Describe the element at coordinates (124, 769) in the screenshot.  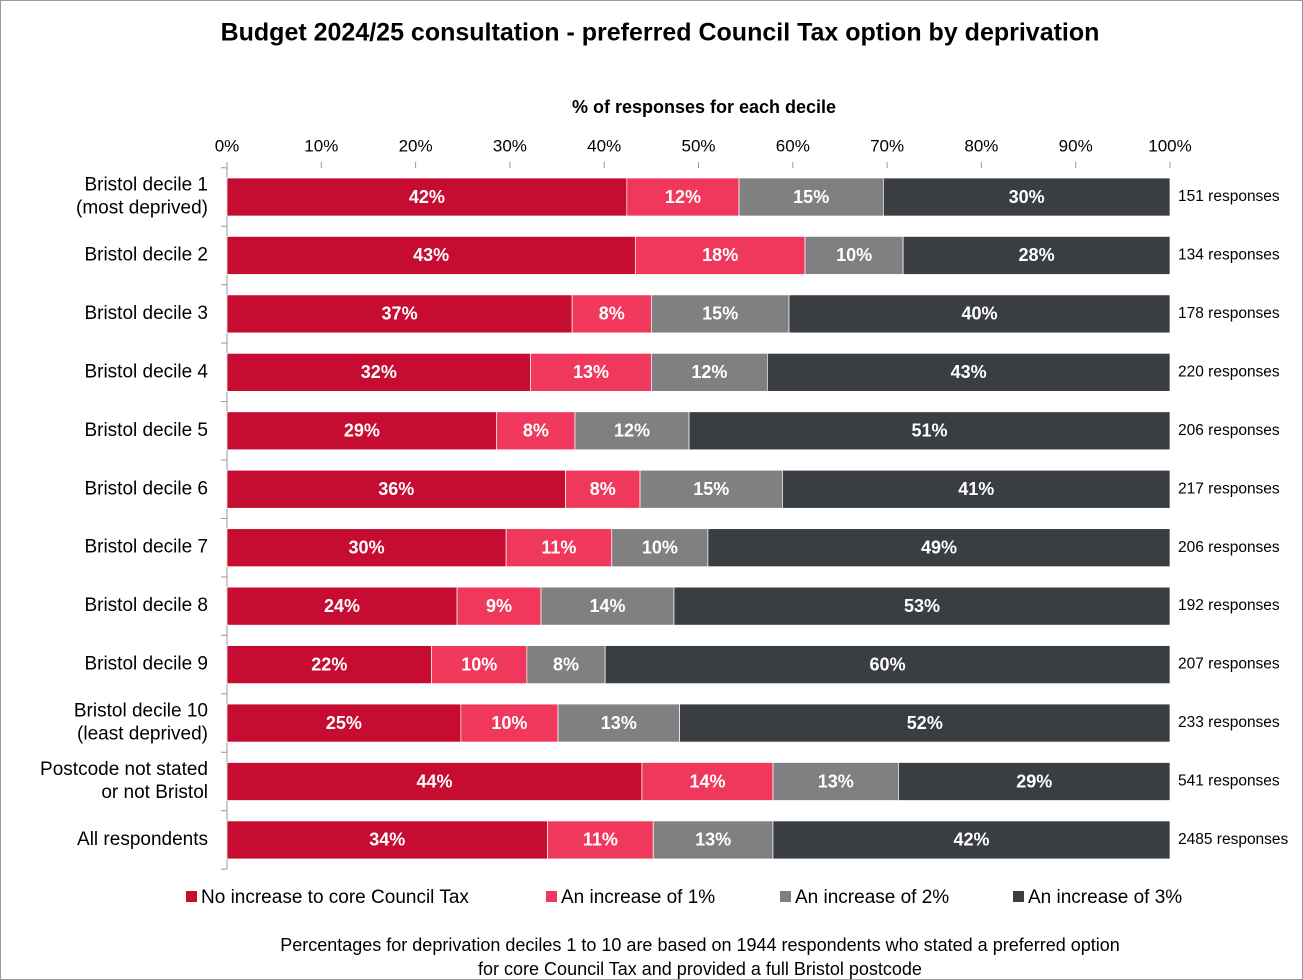
I see `y-tick-label: Postcode not stated` at that location.